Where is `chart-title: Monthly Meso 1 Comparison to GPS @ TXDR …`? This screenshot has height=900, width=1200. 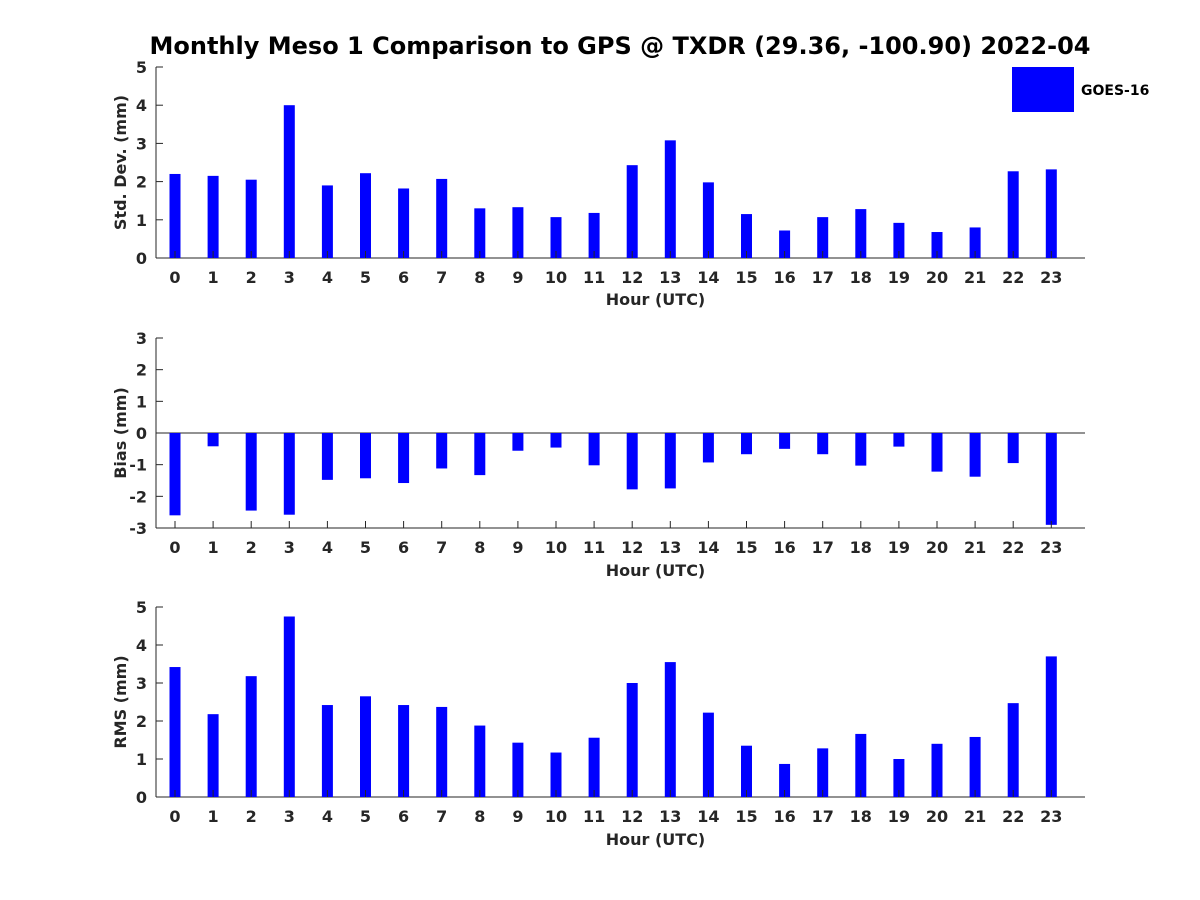
chart-title: Monthly Meso 1 Comparison to GPS @ TXDR … is located at coordinates (620, 46).